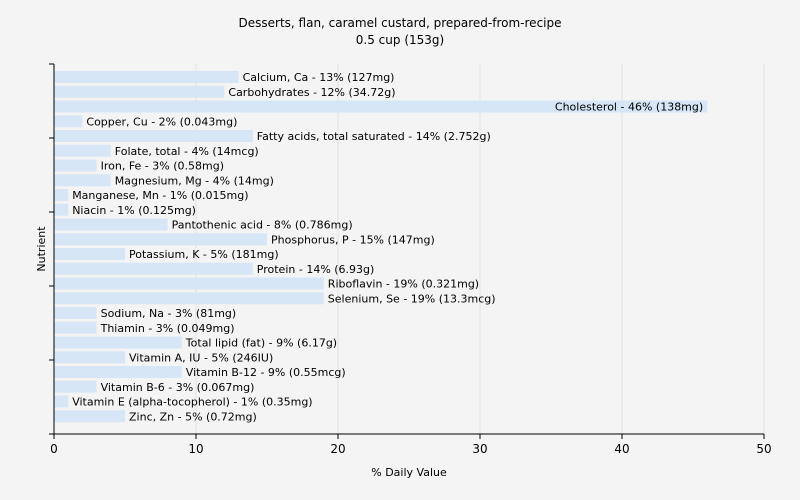 The width and height of the screenshot is (800, 500). I want to click on bar-label: Total lipid (fat) - 9% (6.17g), so click(261, 343).